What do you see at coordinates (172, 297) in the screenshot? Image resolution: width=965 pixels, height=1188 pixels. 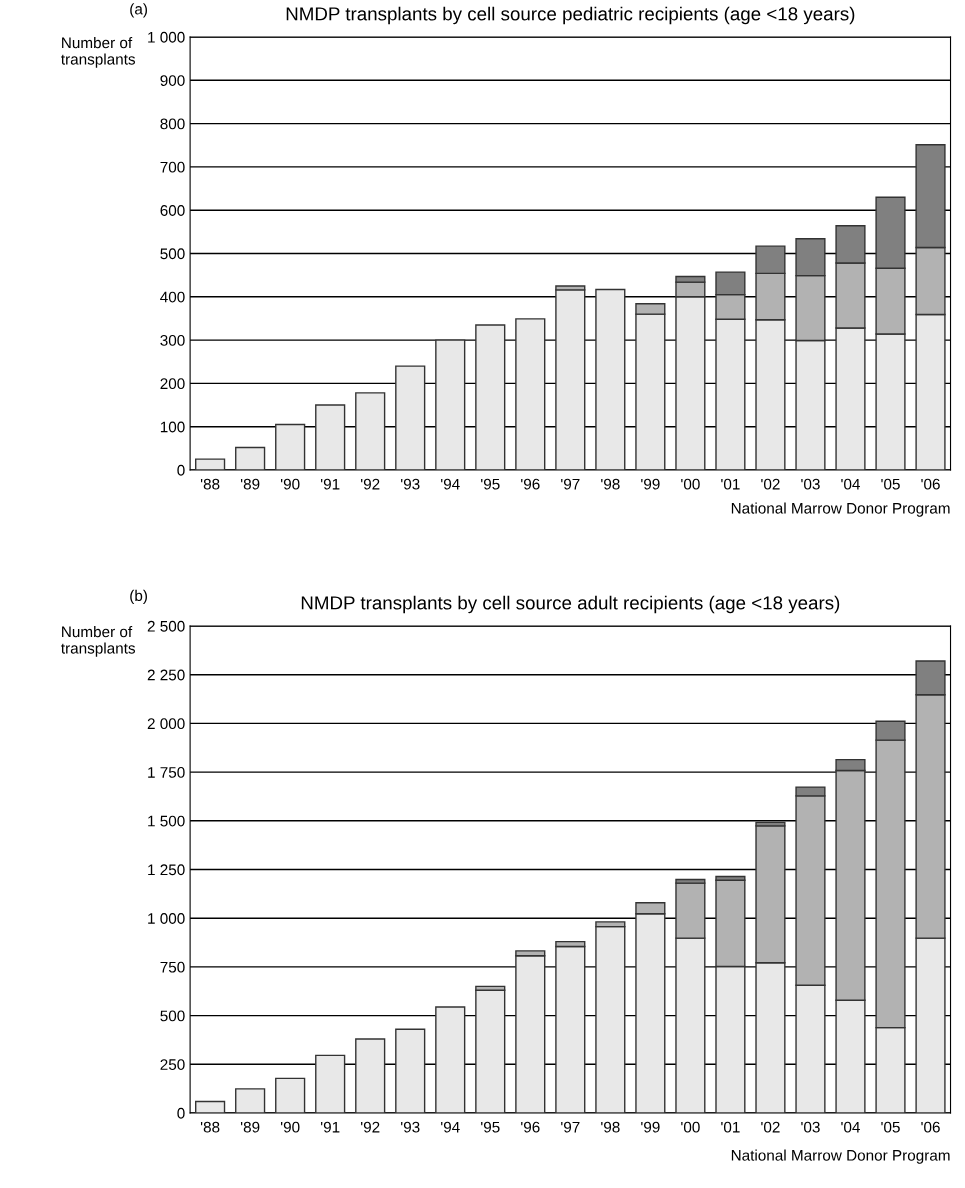 I see `y-tick-label: 400` at bounding box center [172, 297].